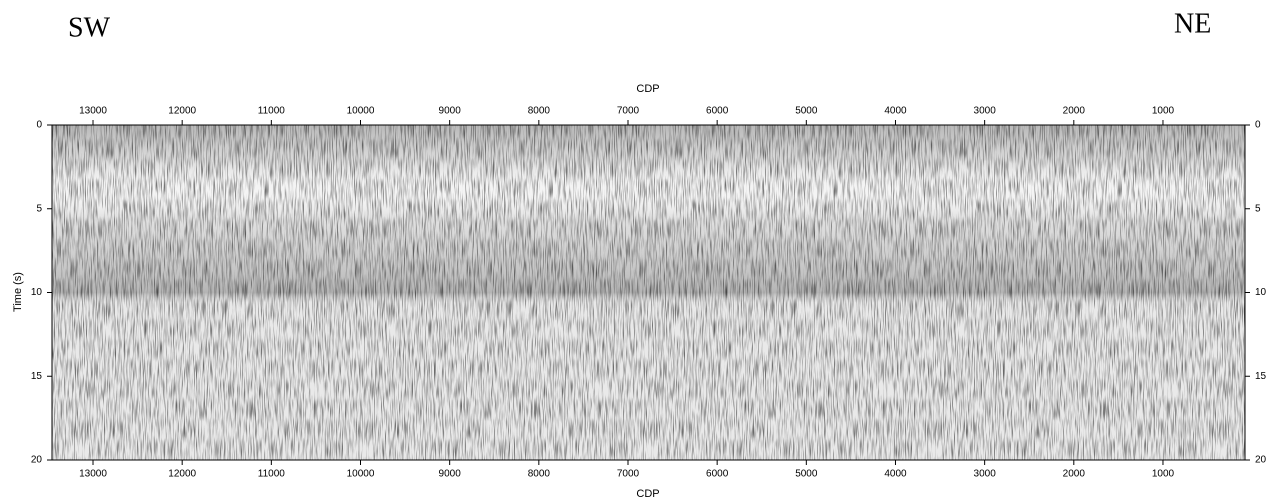 The height and width of the screenshot is (501, 1268). I want to click on x-tick-label-top: 10000, so click(361, 111).